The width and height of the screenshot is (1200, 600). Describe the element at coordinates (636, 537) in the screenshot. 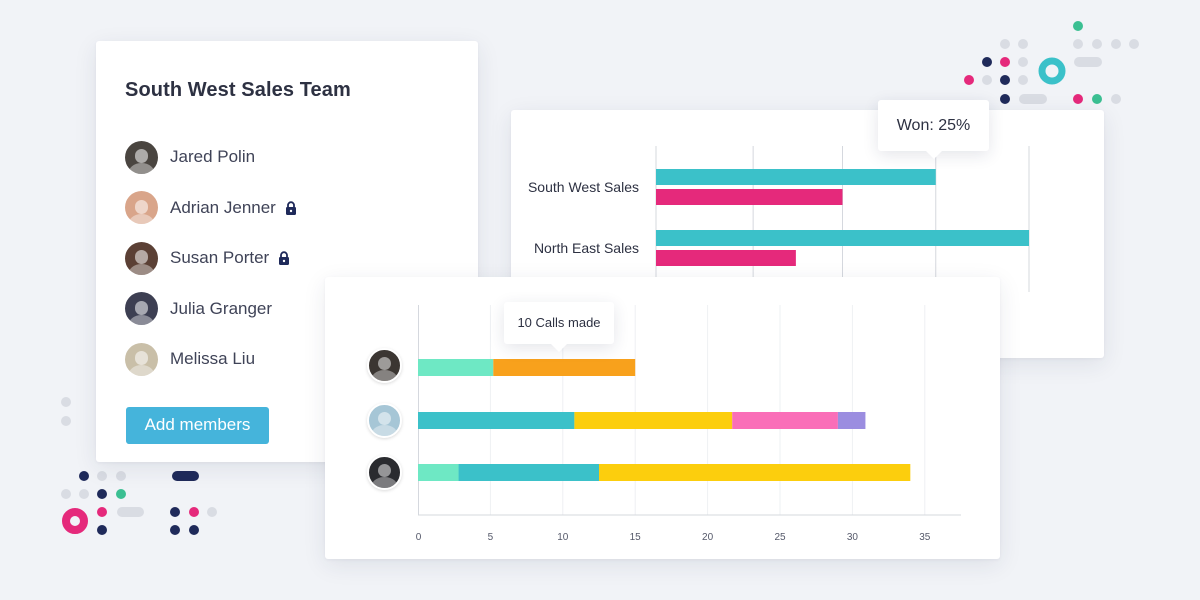

I see `x-tick-label: 15` at that location.